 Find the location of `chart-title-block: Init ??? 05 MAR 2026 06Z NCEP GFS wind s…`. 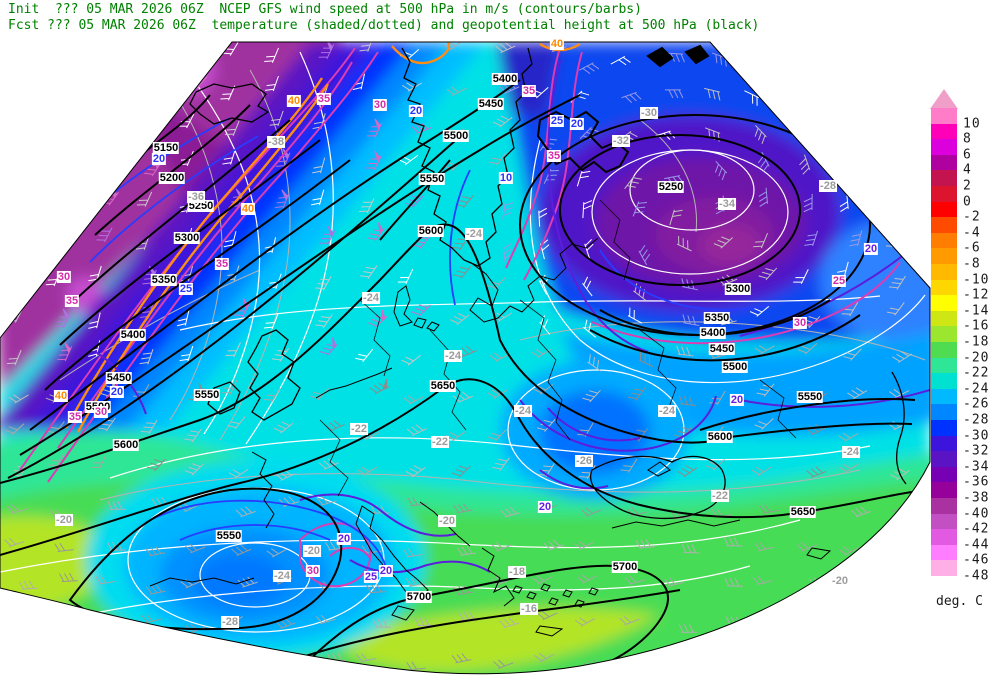

chart-title-block: Init ??? 05 MAR 2026 06Z NCEP GFS wind s… is located at coordinates (383, 18).